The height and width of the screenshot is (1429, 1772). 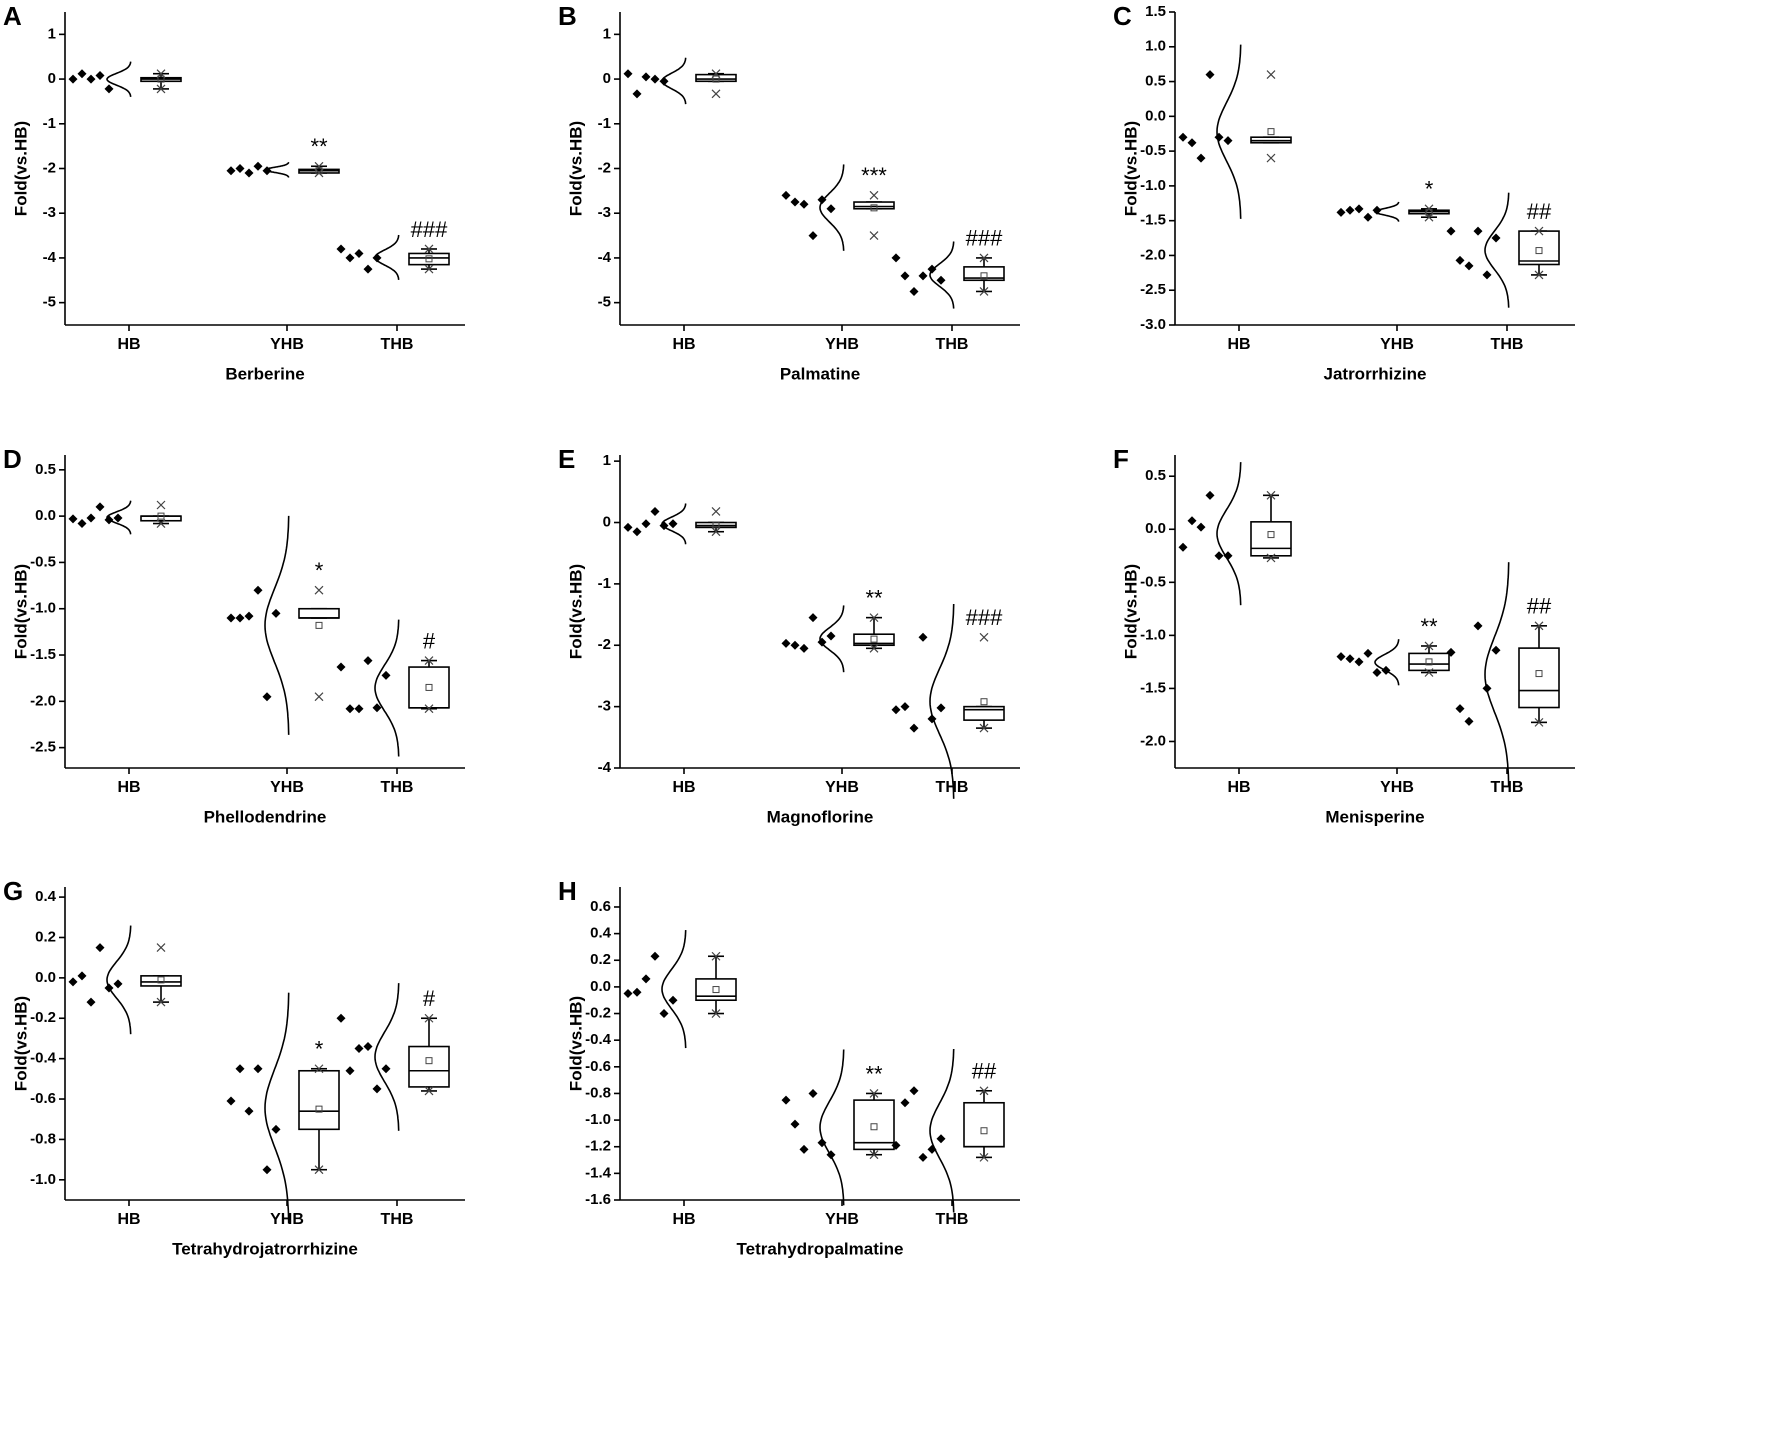 What do you see at coordinates (1153, 289) in the screenshot?
I see `y-tick-label: -2.5` at bounding box center [1153, 289].